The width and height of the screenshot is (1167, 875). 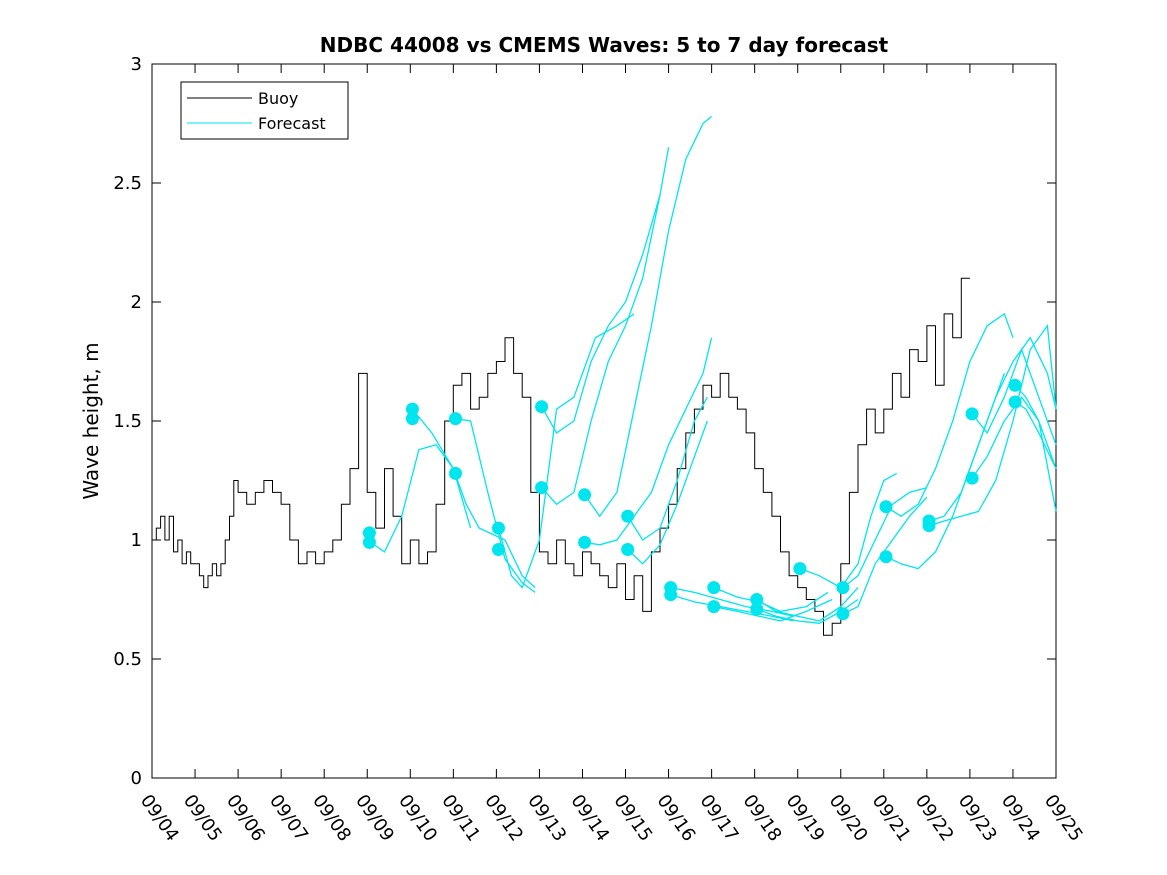 I want to click on y-tick-label: 2.5, so click(x=127, y=183).